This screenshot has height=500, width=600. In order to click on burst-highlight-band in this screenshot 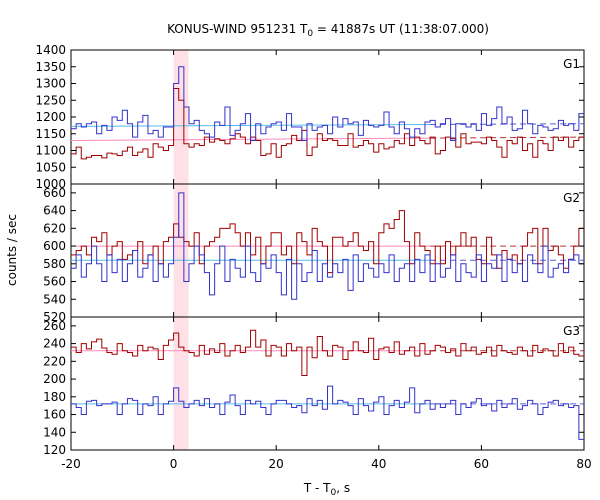, I will do `click(181, 250)`.